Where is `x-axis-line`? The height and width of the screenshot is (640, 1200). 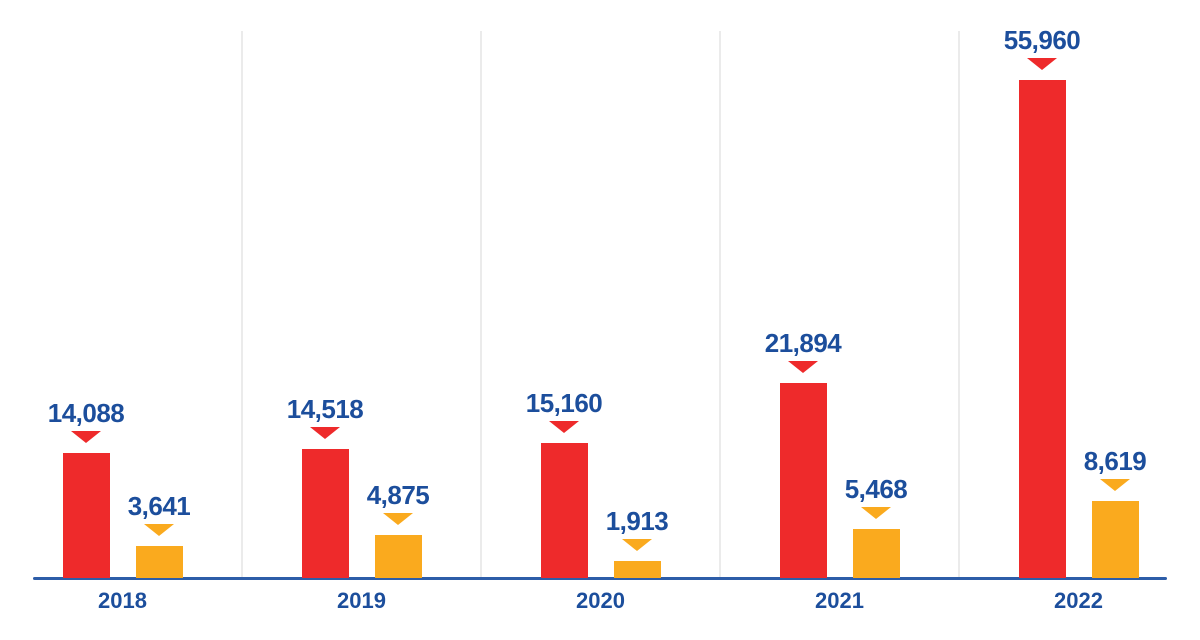
x-axis-line is located at coordinates (600, 578).